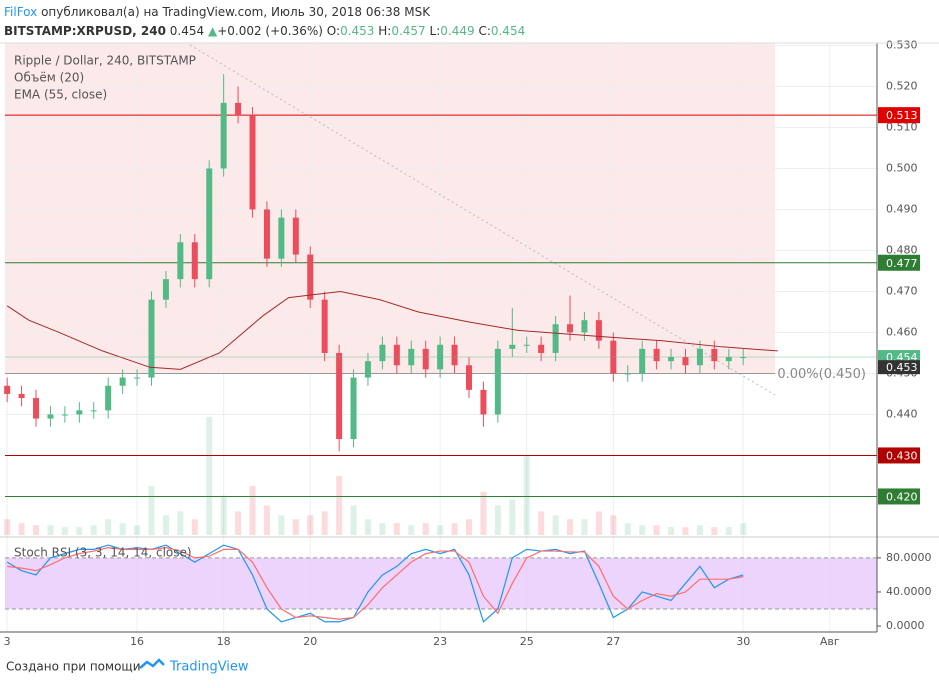 The height and width of the screenshot is (688, 939). What do you see at coordinates (527, 641) in the screenshot?
I see `x-tick-label: 25` at bounding box center [527, 641].